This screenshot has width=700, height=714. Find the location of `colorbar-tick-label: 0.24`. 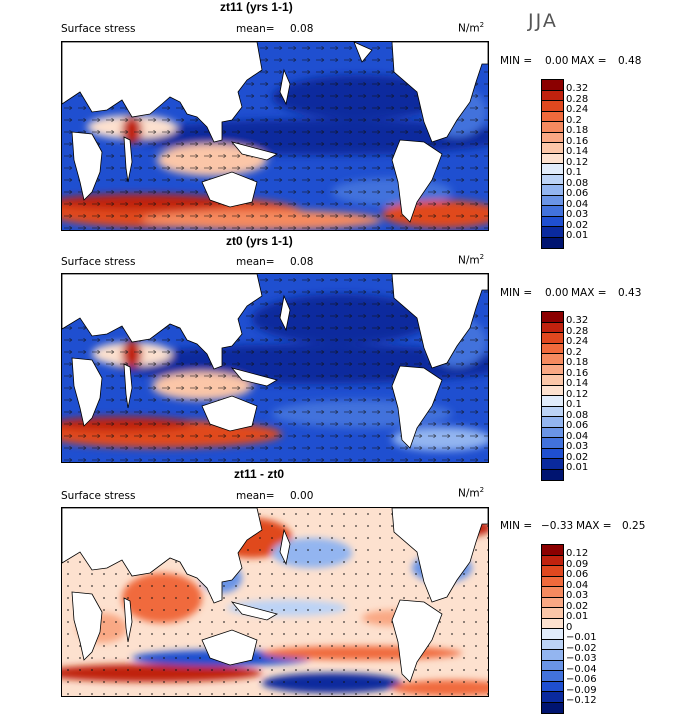

colorbar-tick-label: 0.24 is located at coordinates (577, 109).